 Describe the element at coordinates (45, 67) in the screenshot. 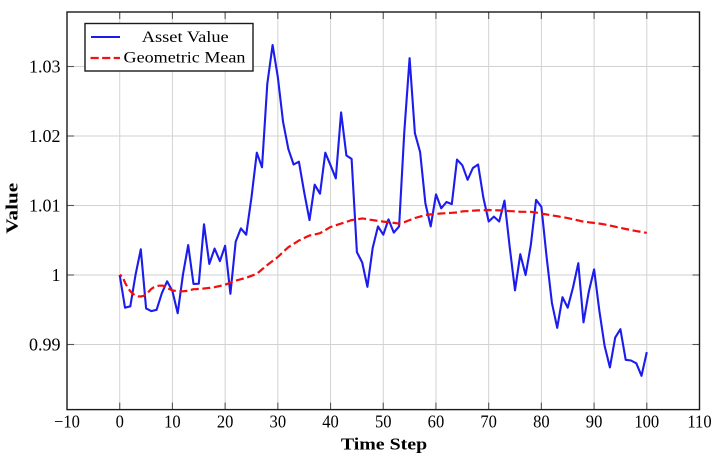

I see `svg-text: 1.03` at that location.